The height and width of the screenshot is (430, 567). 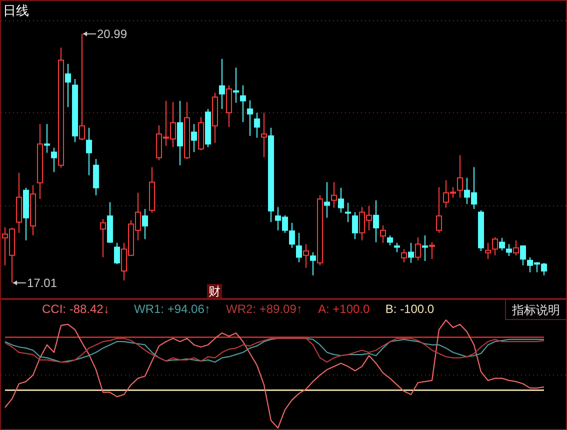 What do you see at coordinates (264, 309) in the screenshot?
I see `series-label: WR2: +89.09↑` at bounding box center [264, 309].